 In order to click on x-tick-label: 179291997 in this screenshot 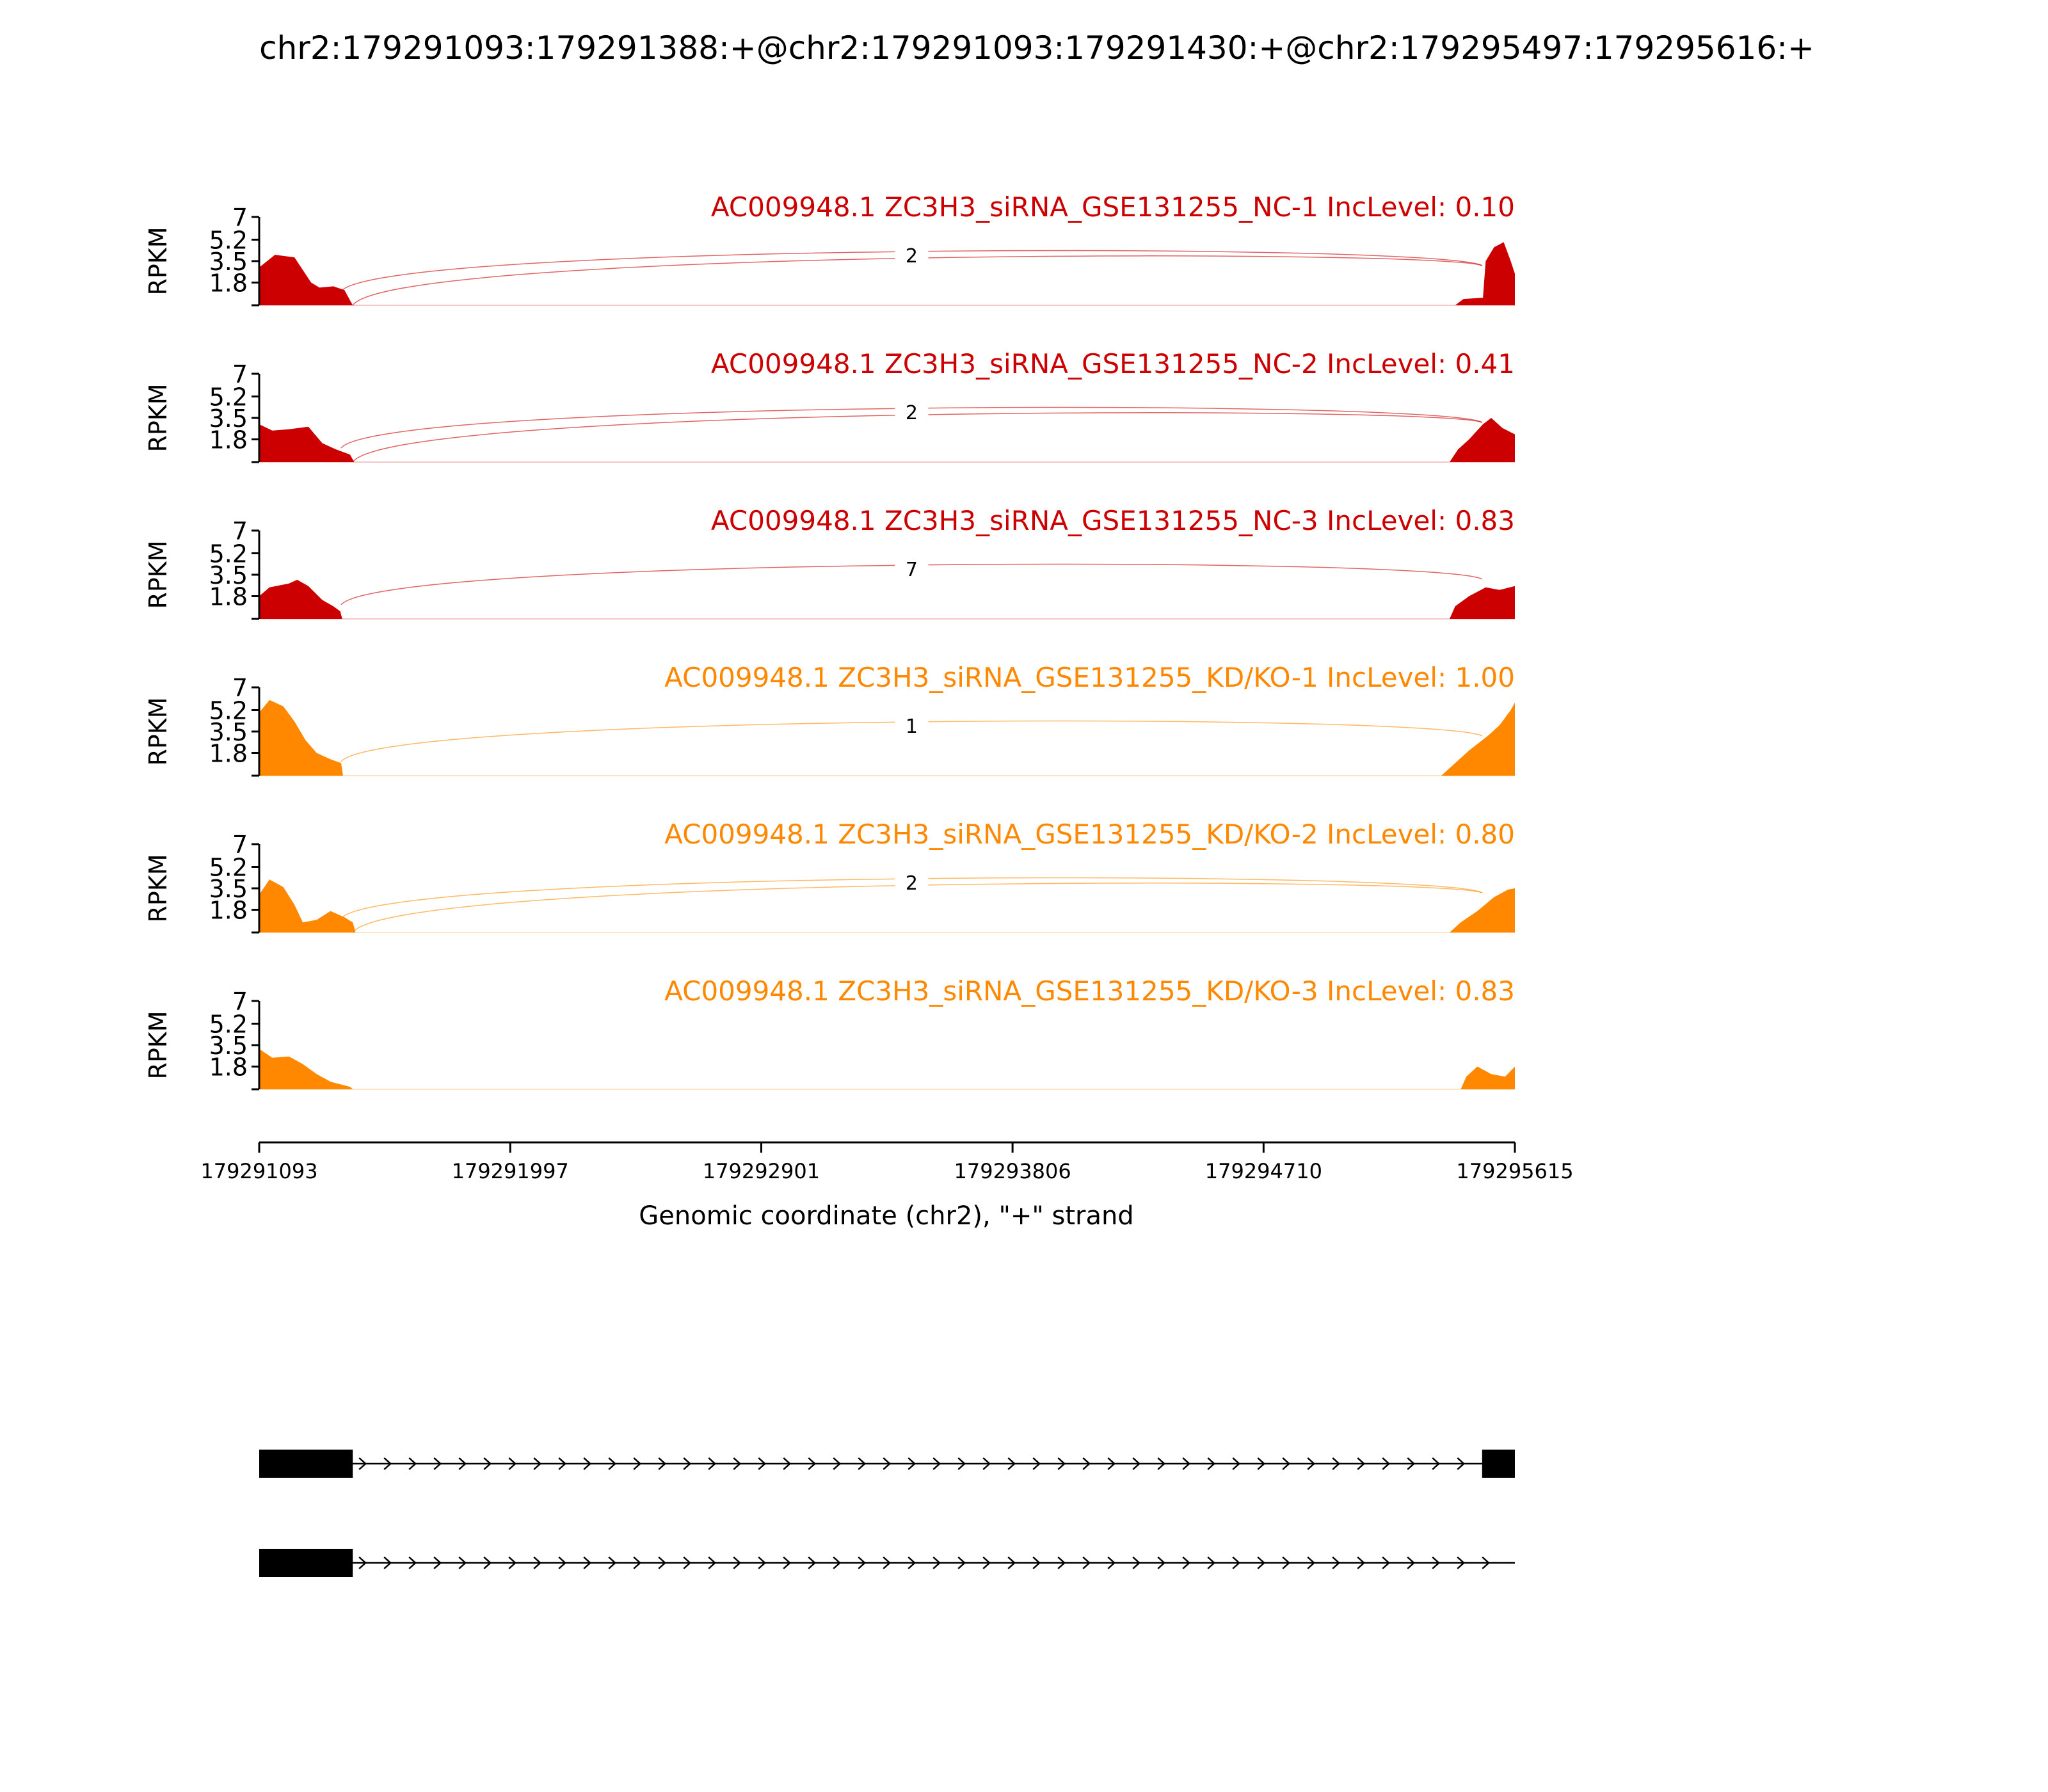, I will do `click(510, 1171)`.